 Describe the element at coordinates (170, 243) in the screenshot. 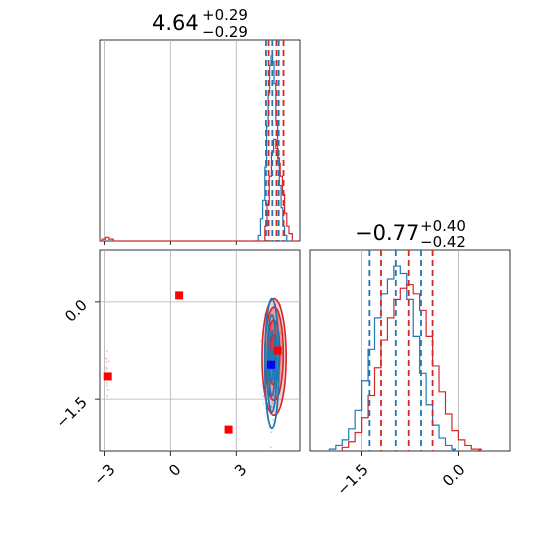

I see `hist-1-ticks` at that location.